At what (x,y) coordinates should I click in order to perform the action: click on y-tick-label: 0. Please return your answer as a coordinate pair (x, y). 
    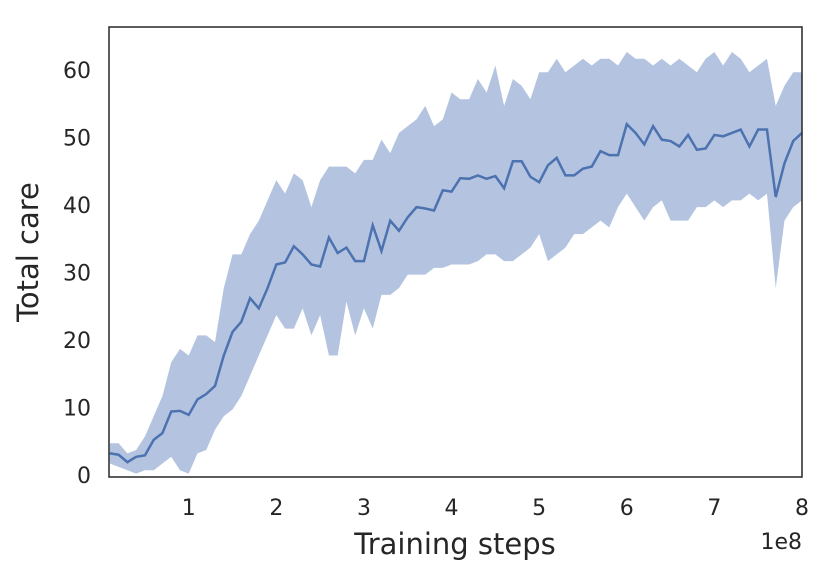
    Looking at the image, I should click on (84, 476).